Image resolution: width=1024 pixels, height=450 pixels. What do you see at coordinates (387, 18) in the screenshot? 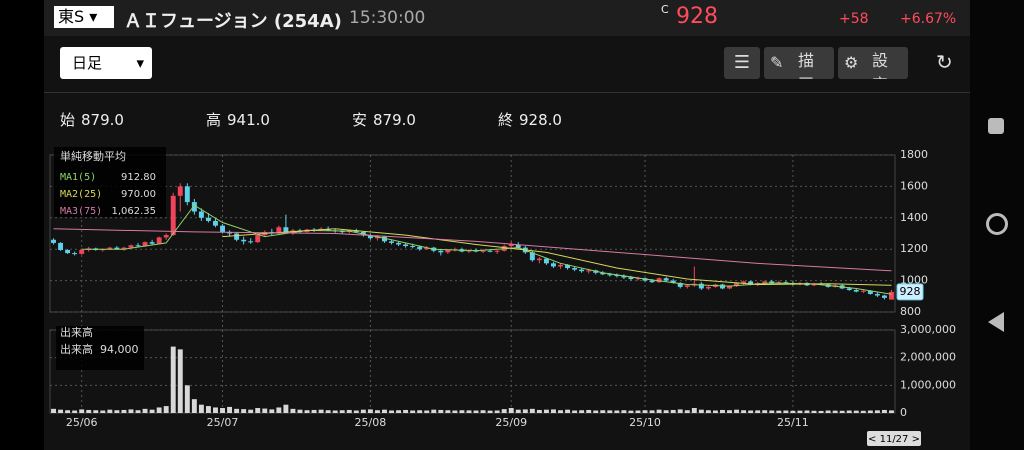
I see `time: 15:30:00` at bounding box center [387, 18].